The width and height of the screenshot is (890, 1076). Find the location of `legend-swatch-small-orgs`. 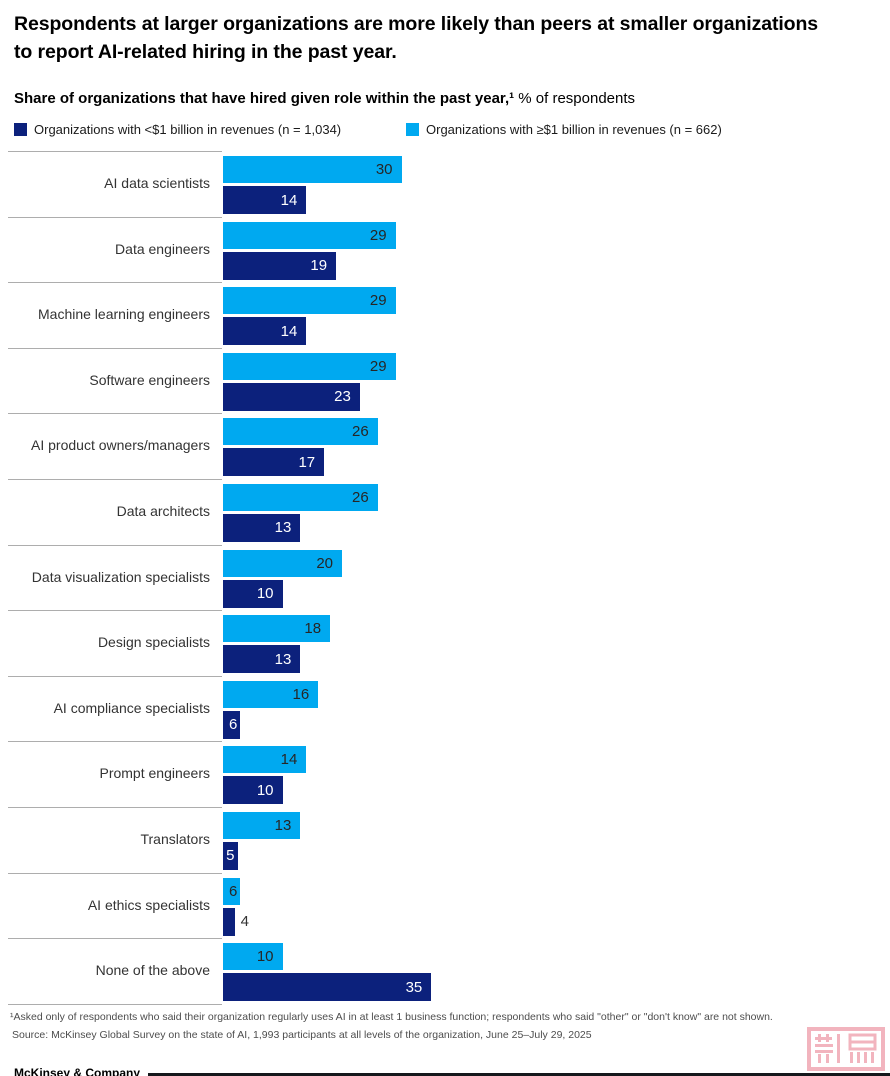

legend-swatch-small-orgs is located at coordinates (20, 129).